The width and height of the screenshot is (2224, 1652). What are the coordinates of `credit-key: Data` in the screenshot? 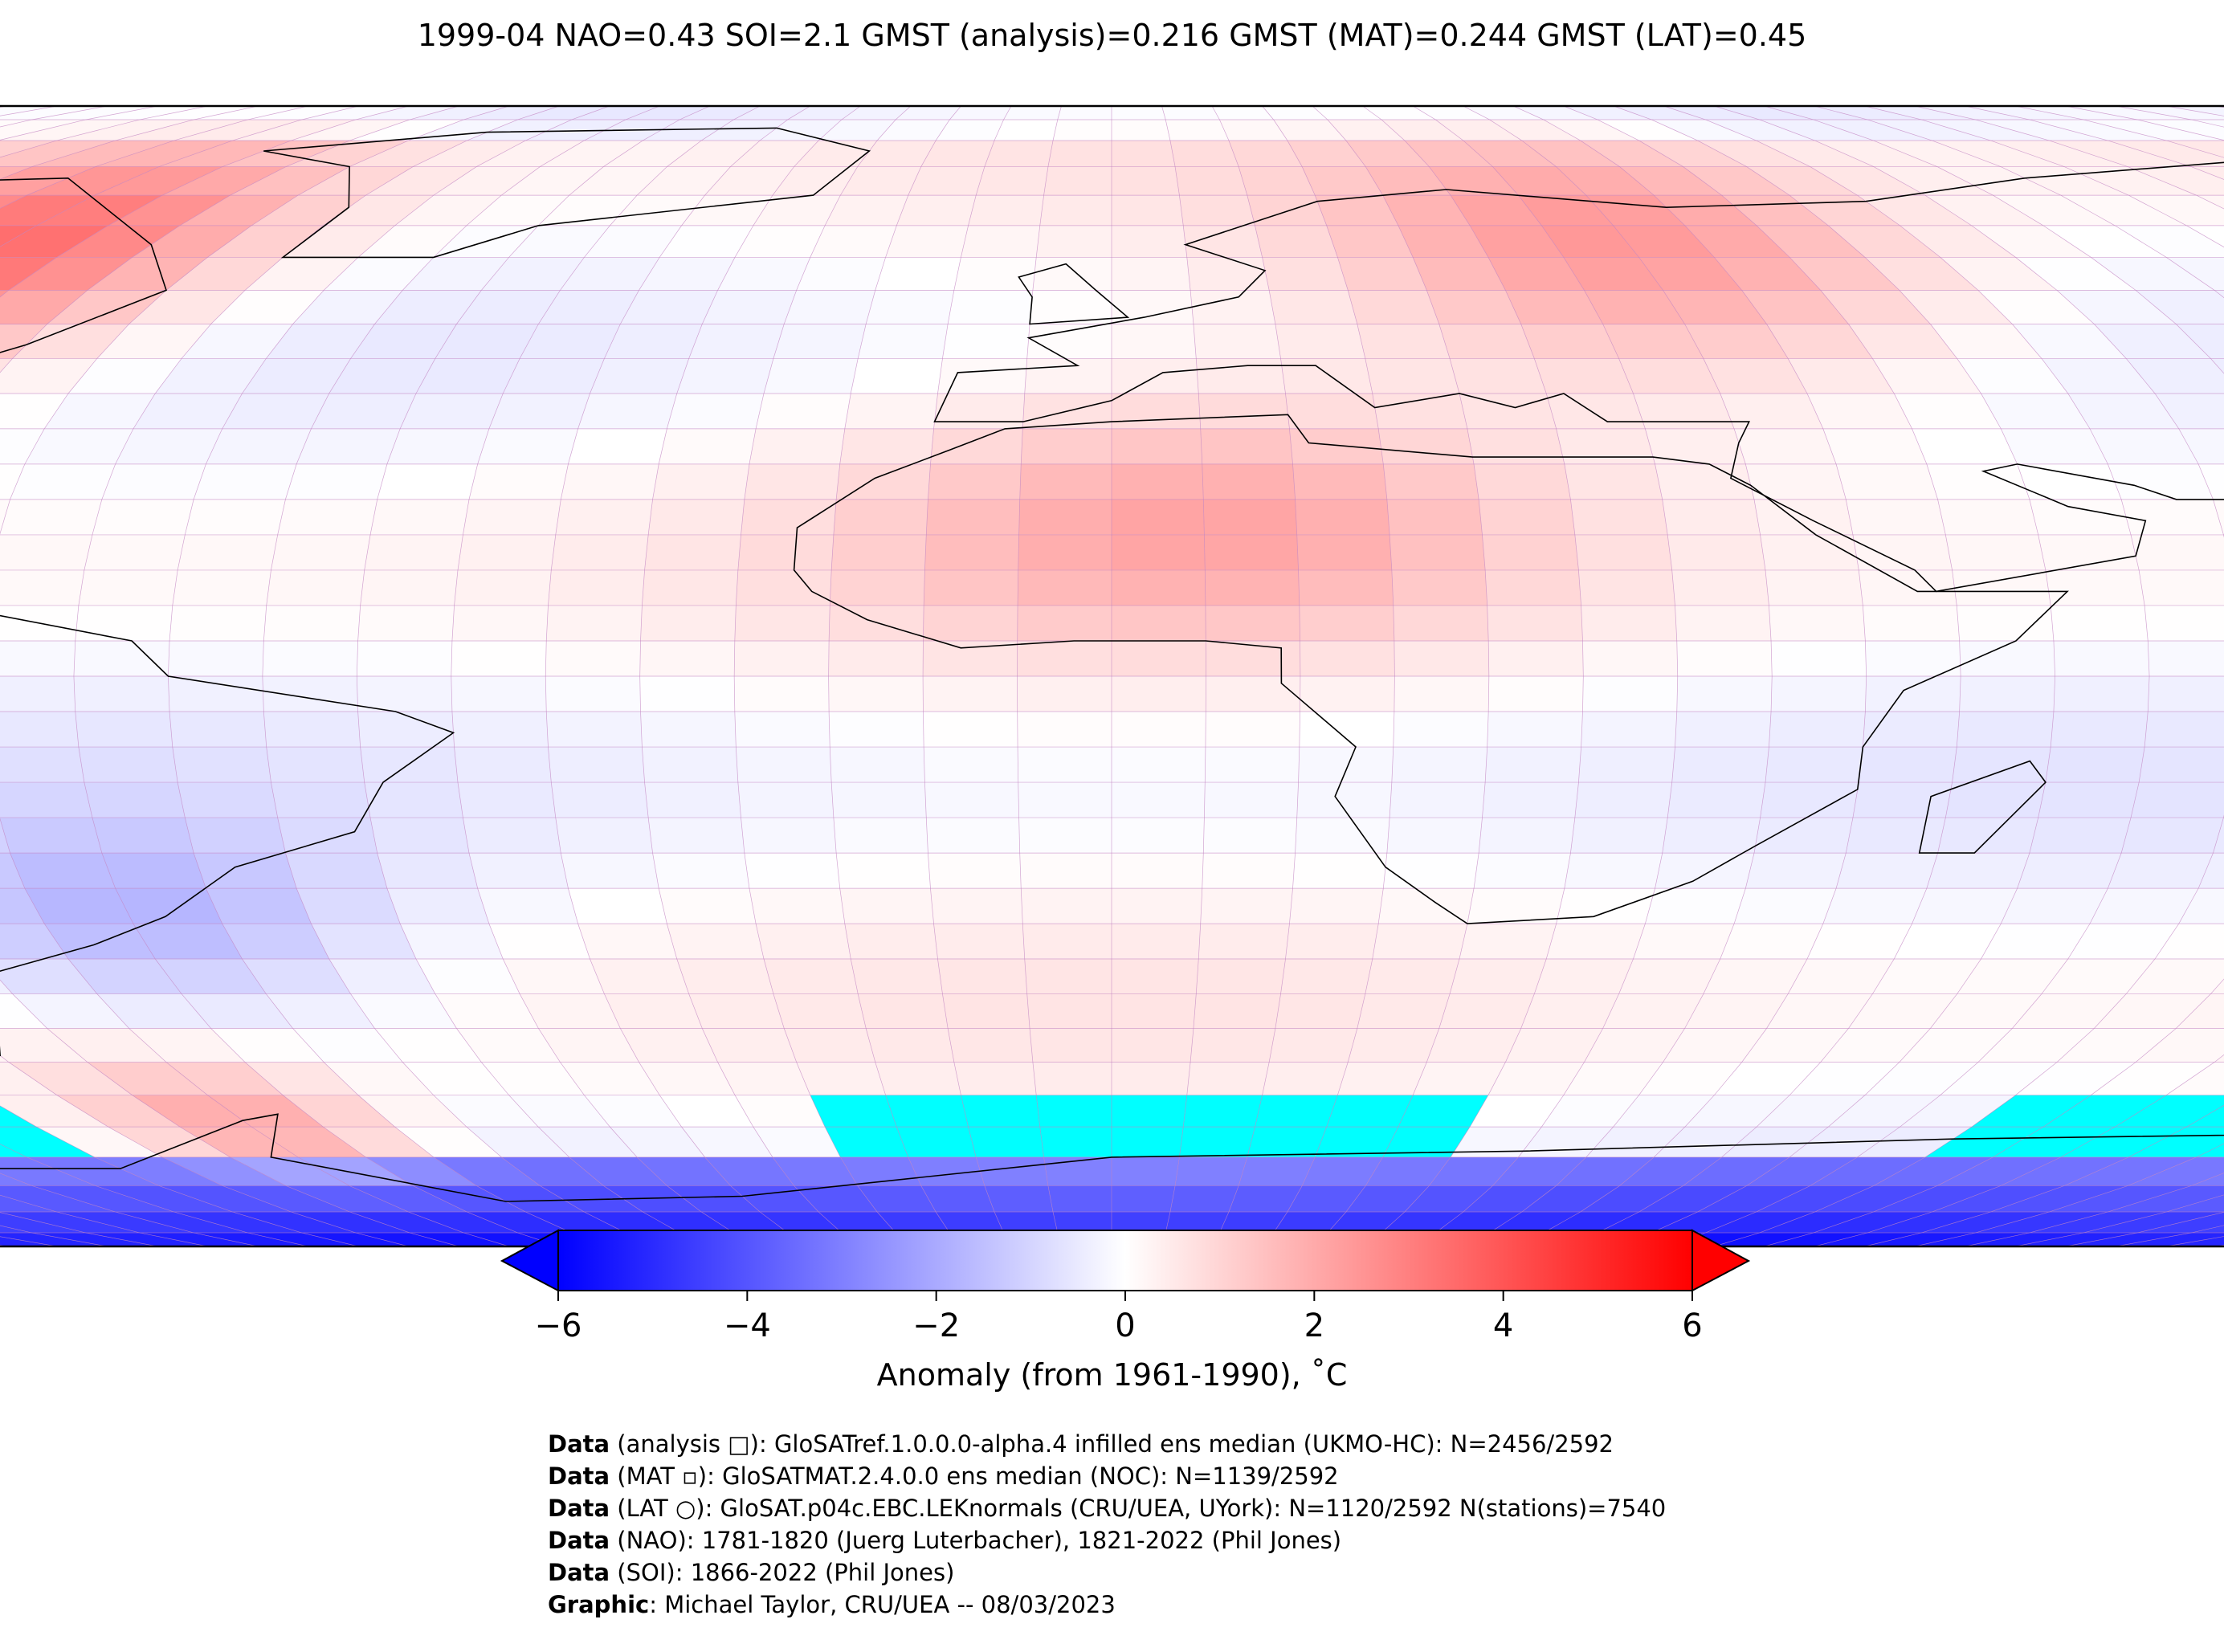 It's located at (579, 1540).